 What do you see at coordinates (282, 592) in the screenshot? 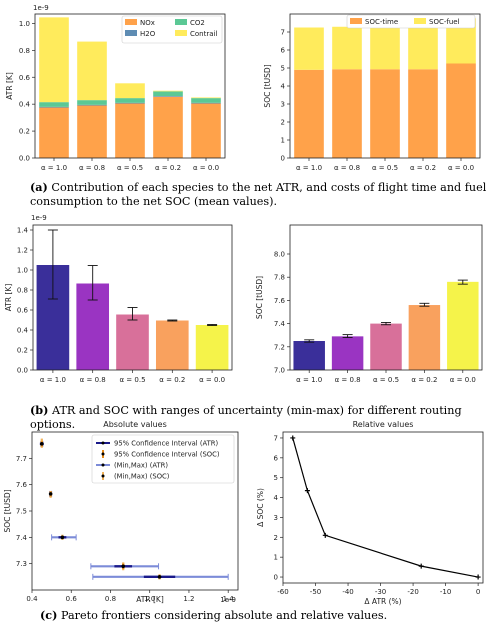
I see `c-right-xtick-label: -60` at bounding box center [282, 592].